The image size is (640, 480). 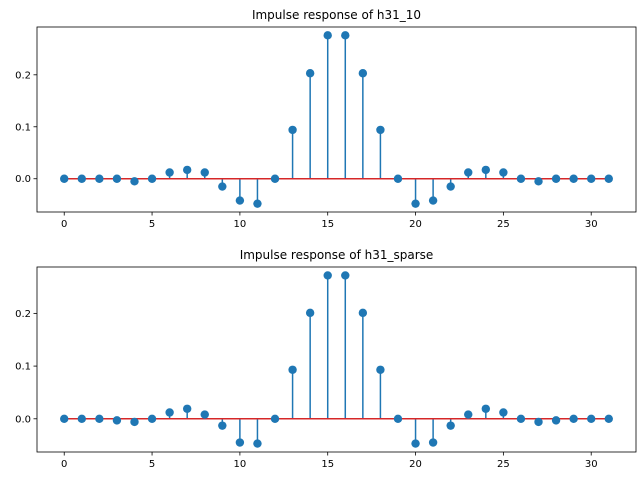 I want to click on chart-title: Impulse response of h31_sparse, so click(x=337, y=255).